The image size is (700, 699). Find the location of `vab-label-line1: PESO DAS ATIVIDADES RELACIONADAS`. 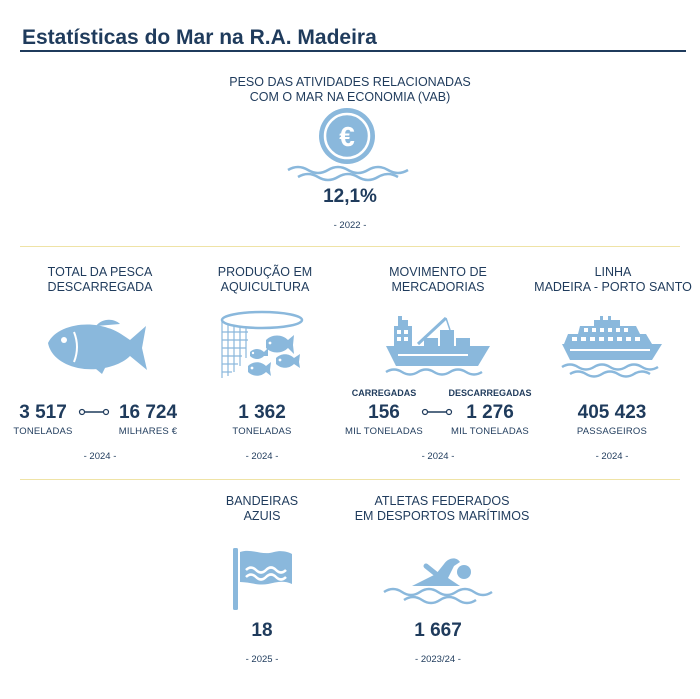

vab-label-line1: PESO DAS ATIVIDADES RELACIONADAS is located at coordinates (350, 82).